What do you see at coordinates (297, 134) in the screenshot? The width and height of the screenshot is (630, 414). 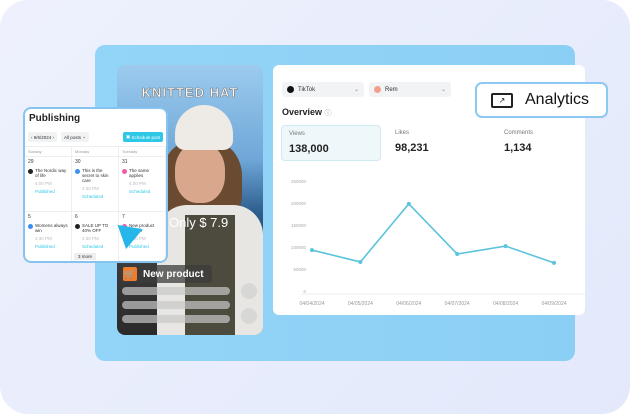 I see `stat-label: Views` at bounding box center [297, 134].